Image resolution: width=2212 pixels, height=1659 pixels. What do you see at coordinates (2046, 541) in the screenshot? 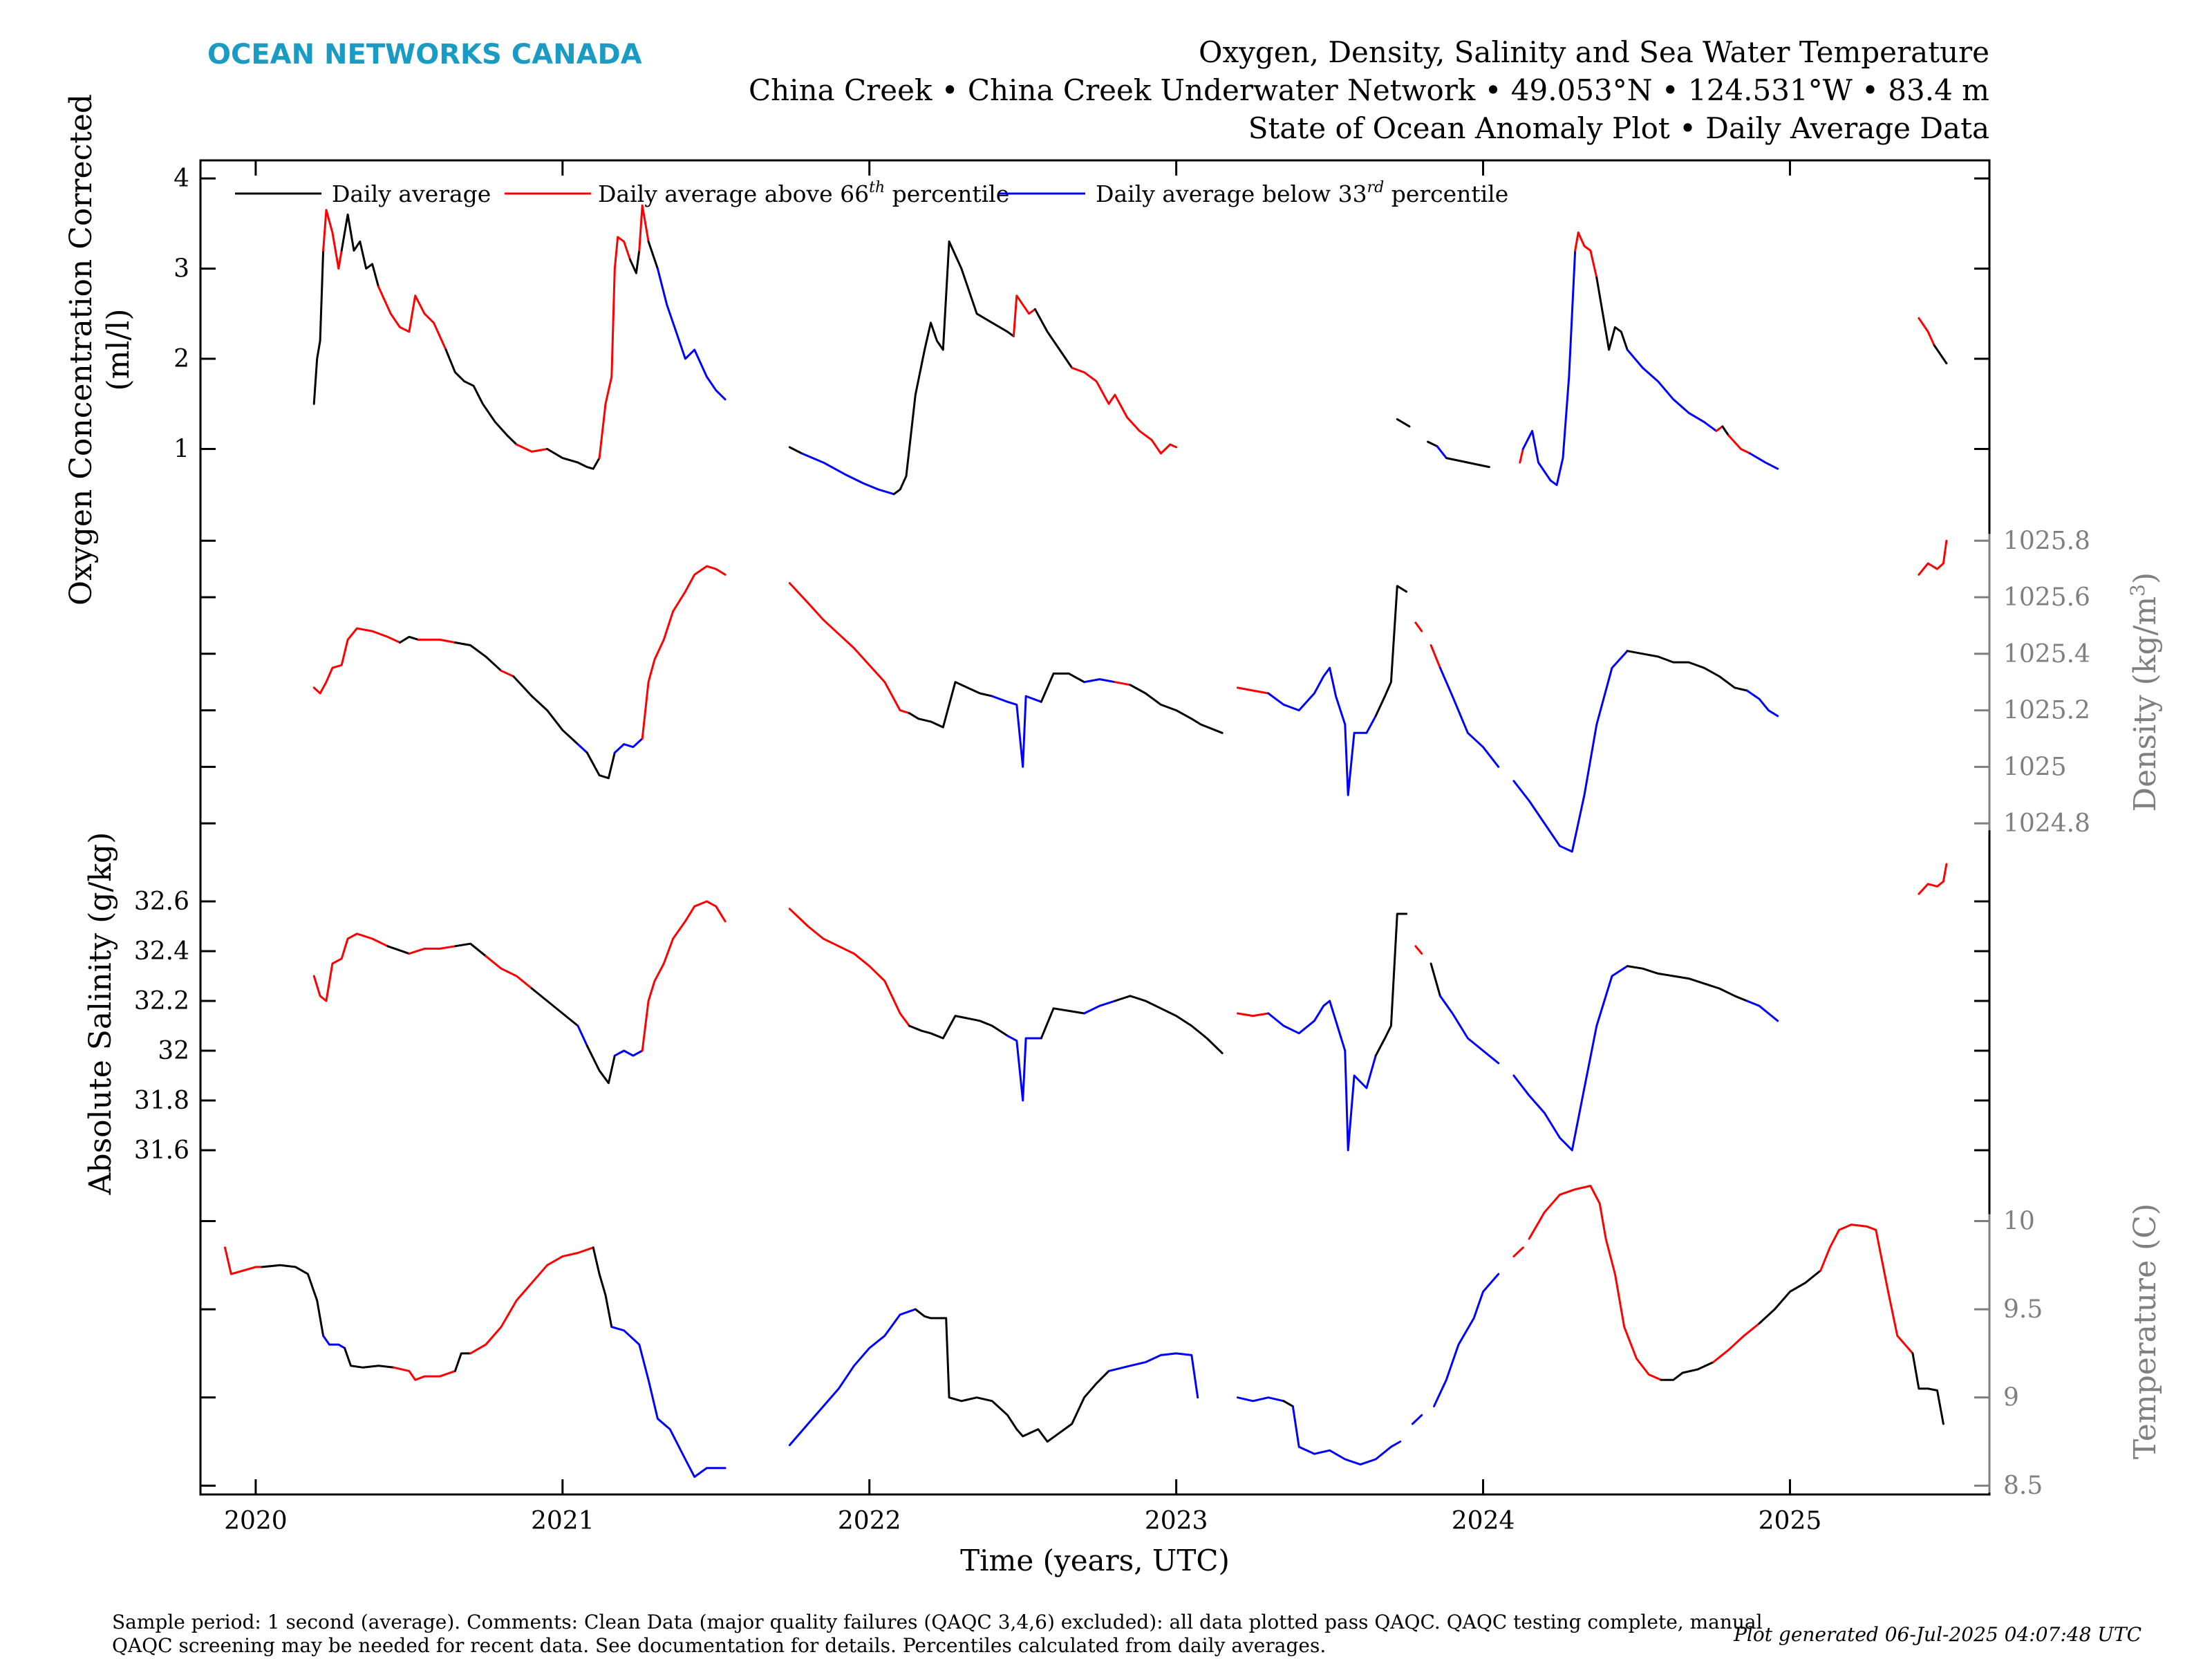
I see `panel-density-y-tick-label: 1025.8` at bounding box center [2046, 541].